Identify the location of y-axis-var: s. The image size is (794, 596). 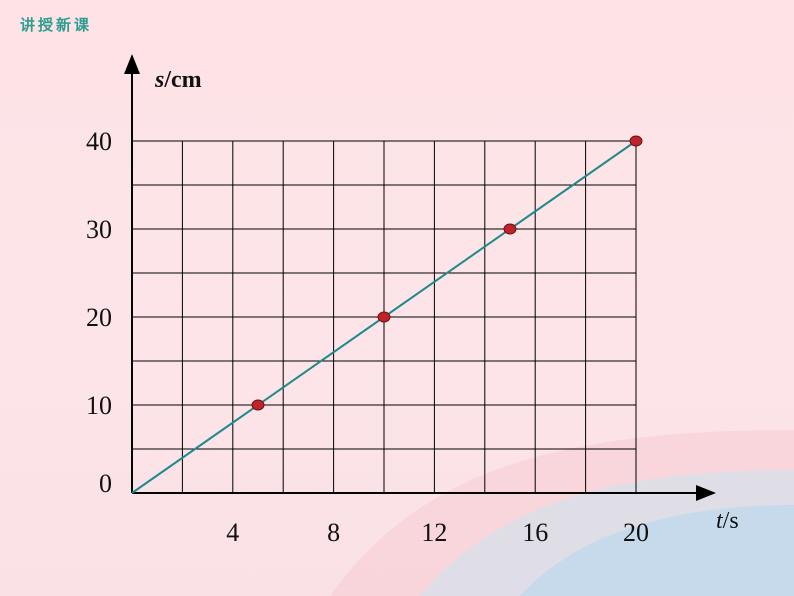
(159, 80).